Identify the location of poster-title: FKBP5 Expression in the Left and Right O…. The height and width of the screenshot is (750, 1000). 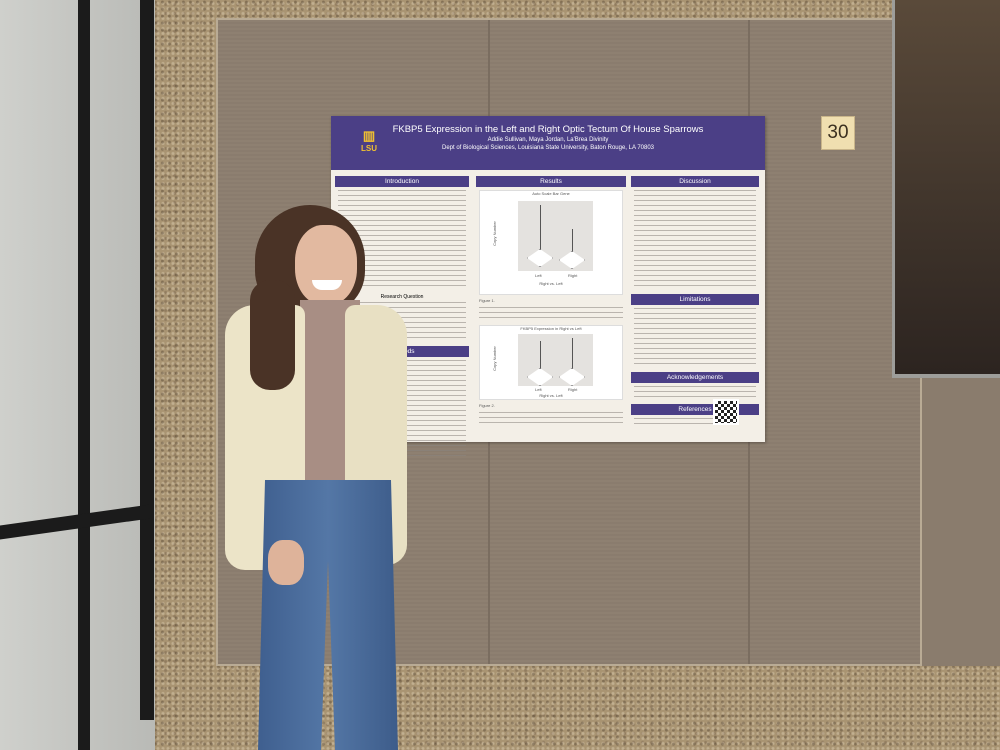
(548, 129).